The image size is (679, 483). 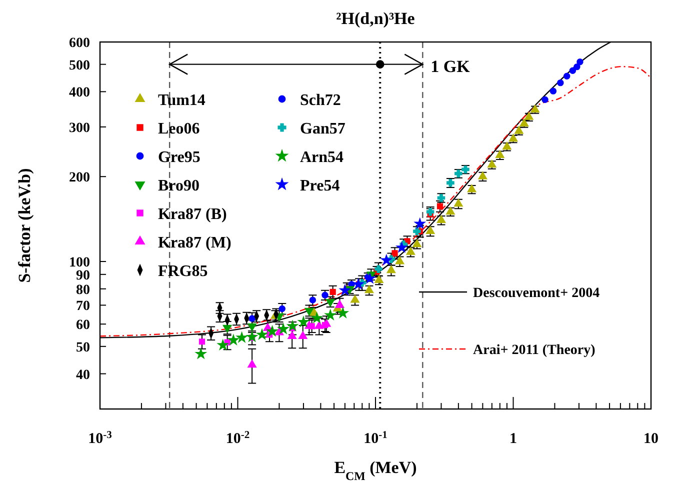 What do you see at coordinates (651, 439) in the screenshot?
I see `x-tick-label: 10` at bounding box center [651, 439].